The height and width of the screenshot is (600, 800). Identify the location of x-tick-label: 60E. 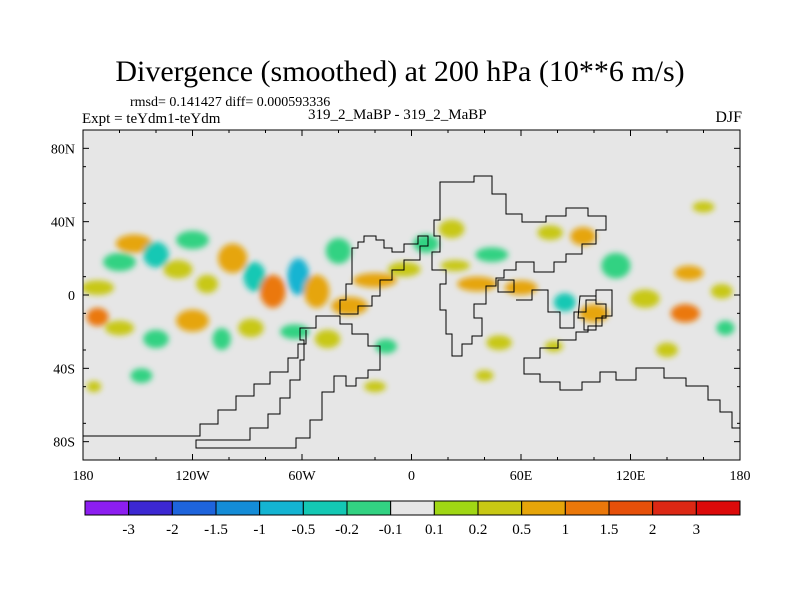
(521, 476).